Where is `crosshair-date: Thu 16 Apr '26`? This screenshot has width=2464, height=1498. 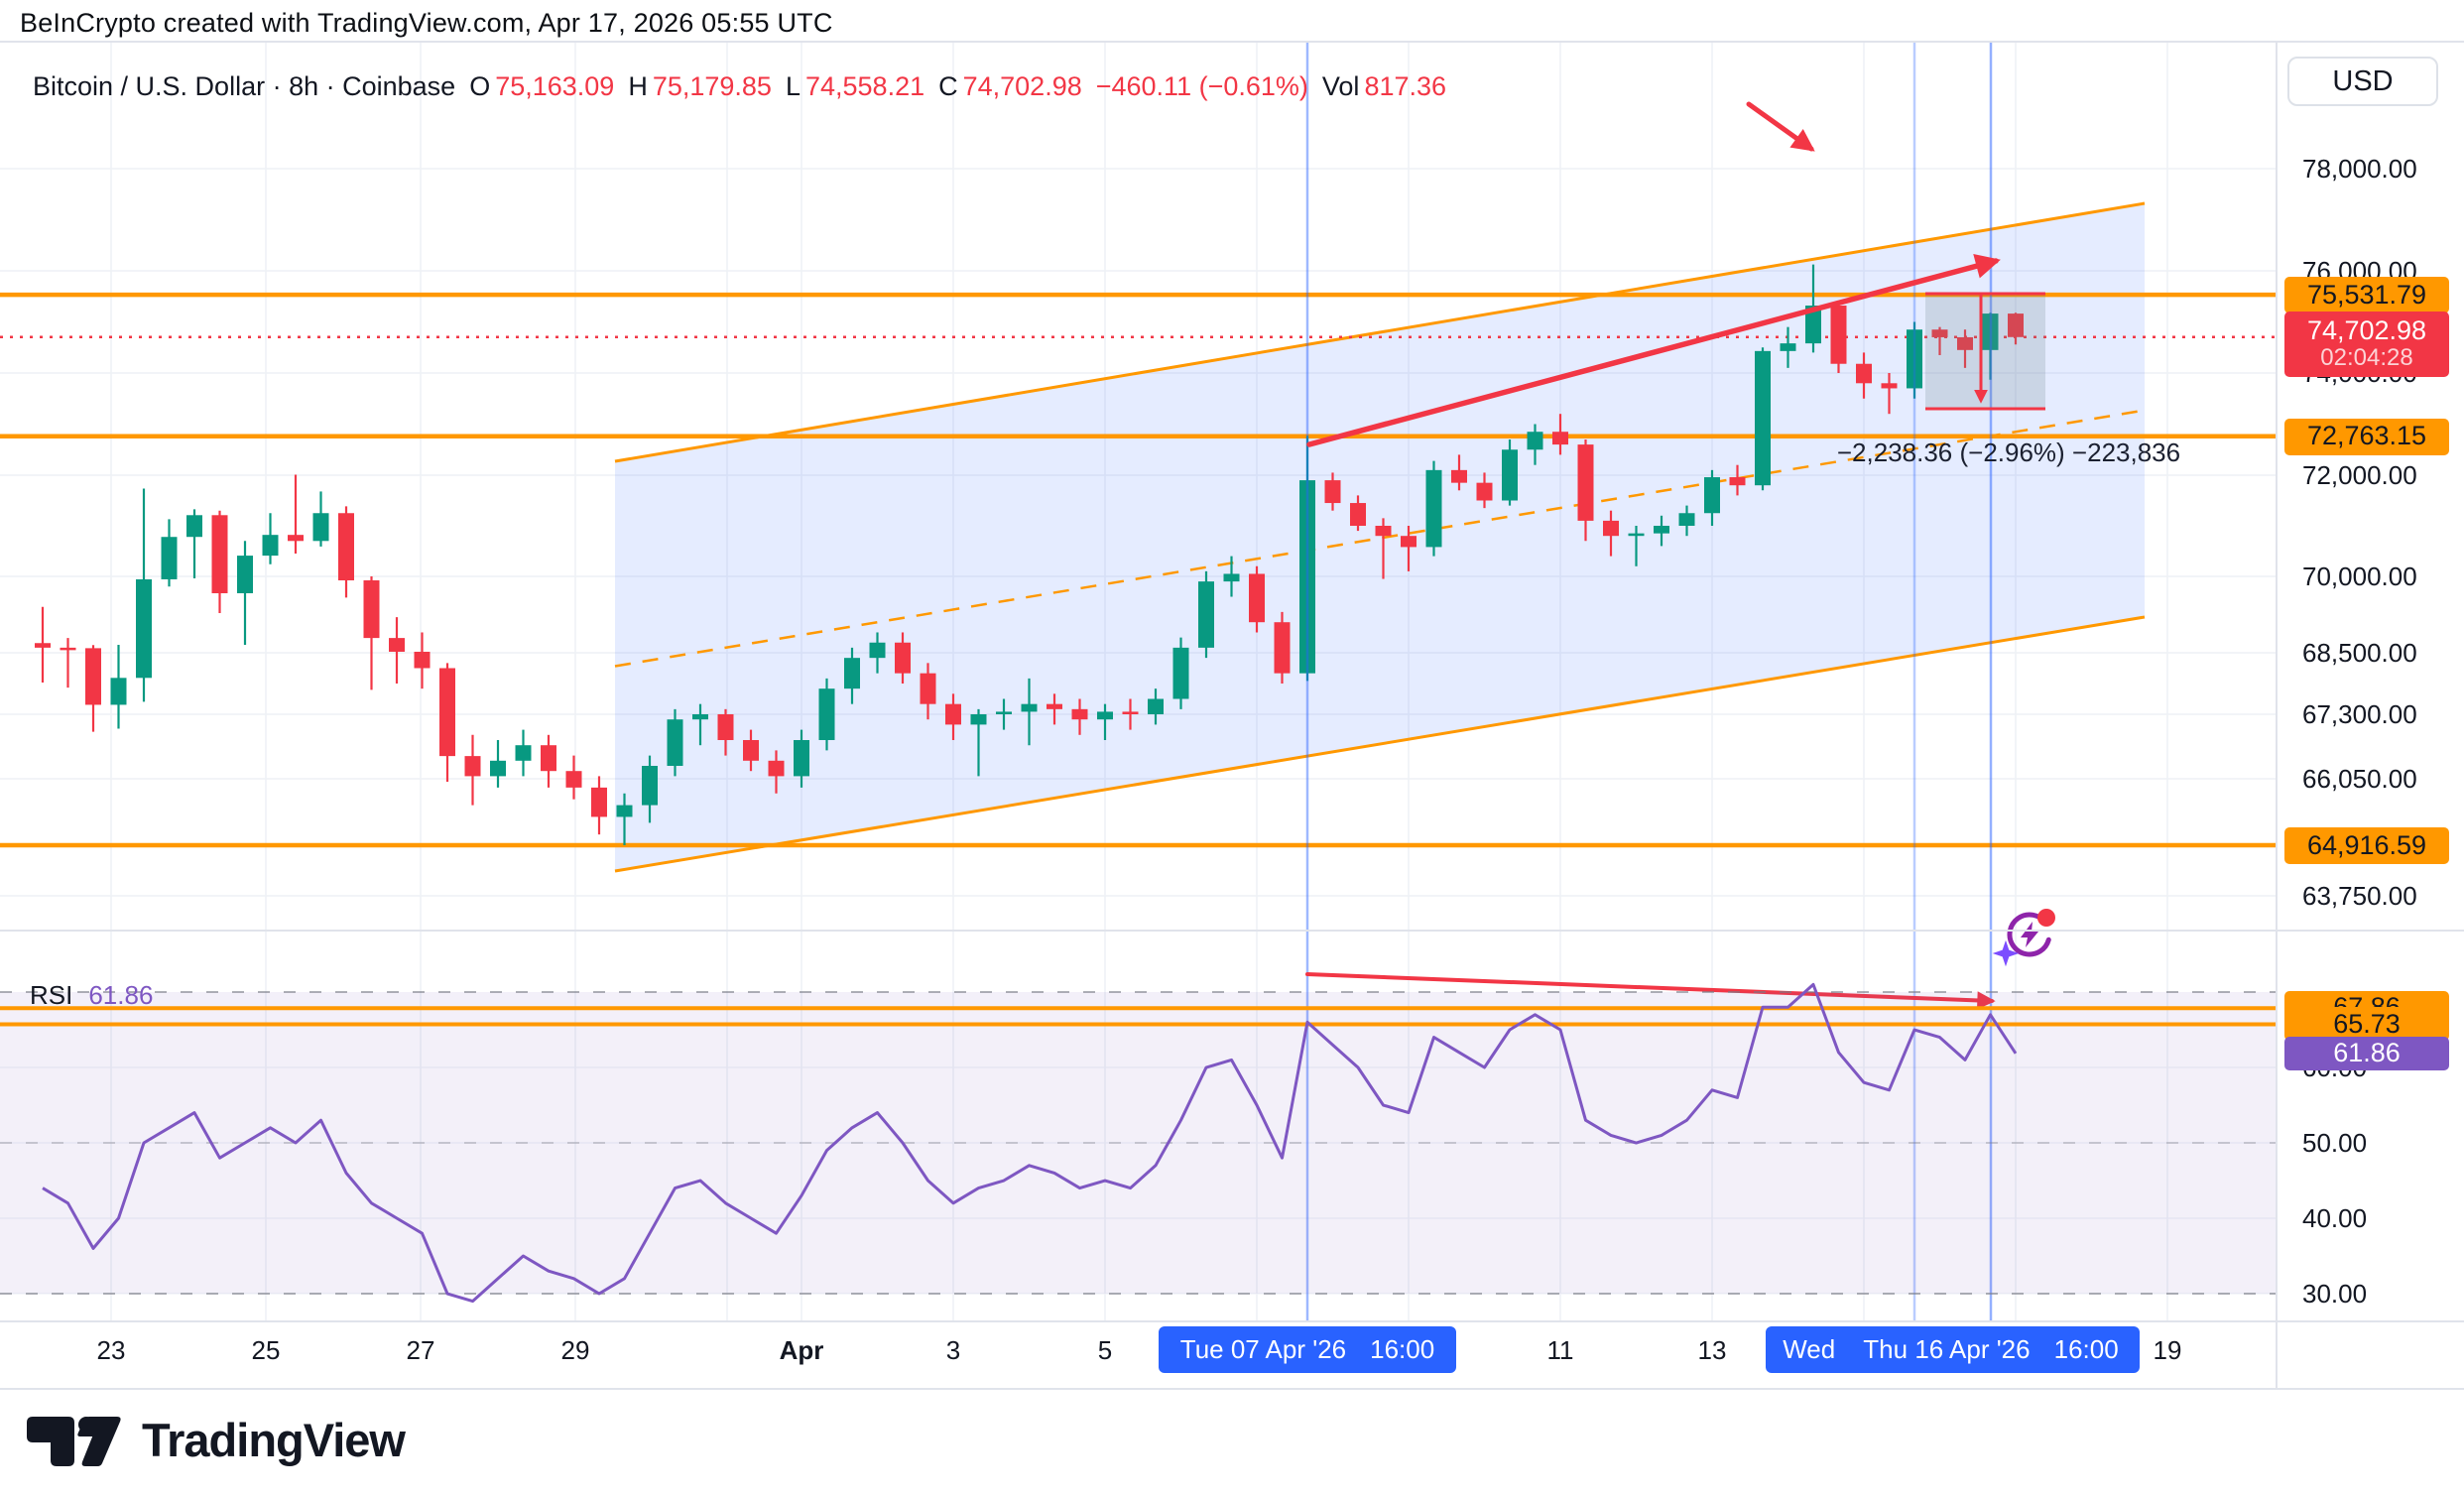
crosshair-date: Thu 16 Apr '26 is located at coordinates (1947, 1349).